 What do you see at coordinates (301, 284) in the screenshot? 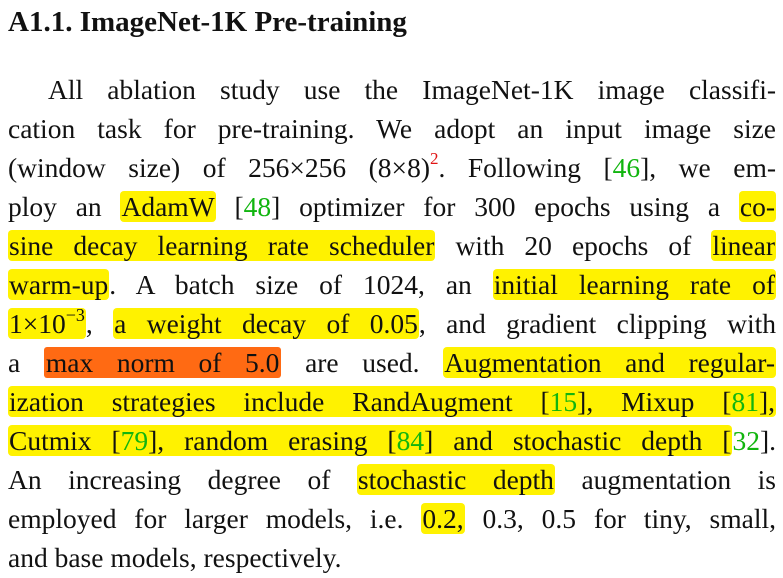
I see `text-span: . A batch size of 1024, an` at bounding box center [301, 284].